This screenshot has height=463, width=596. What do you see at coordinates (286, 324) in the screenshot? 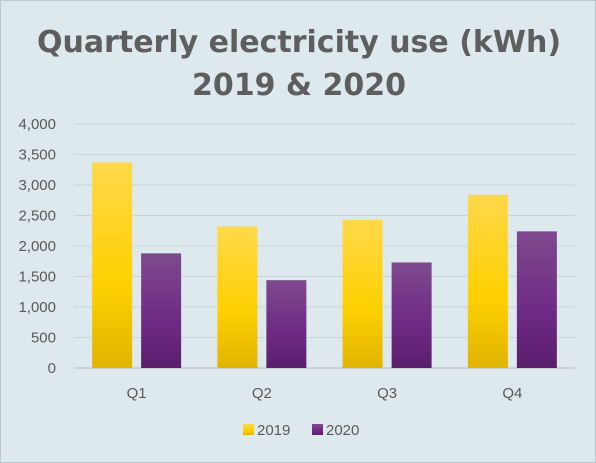
I see `bar-2020-Q2` at bounding box center [286, 324].